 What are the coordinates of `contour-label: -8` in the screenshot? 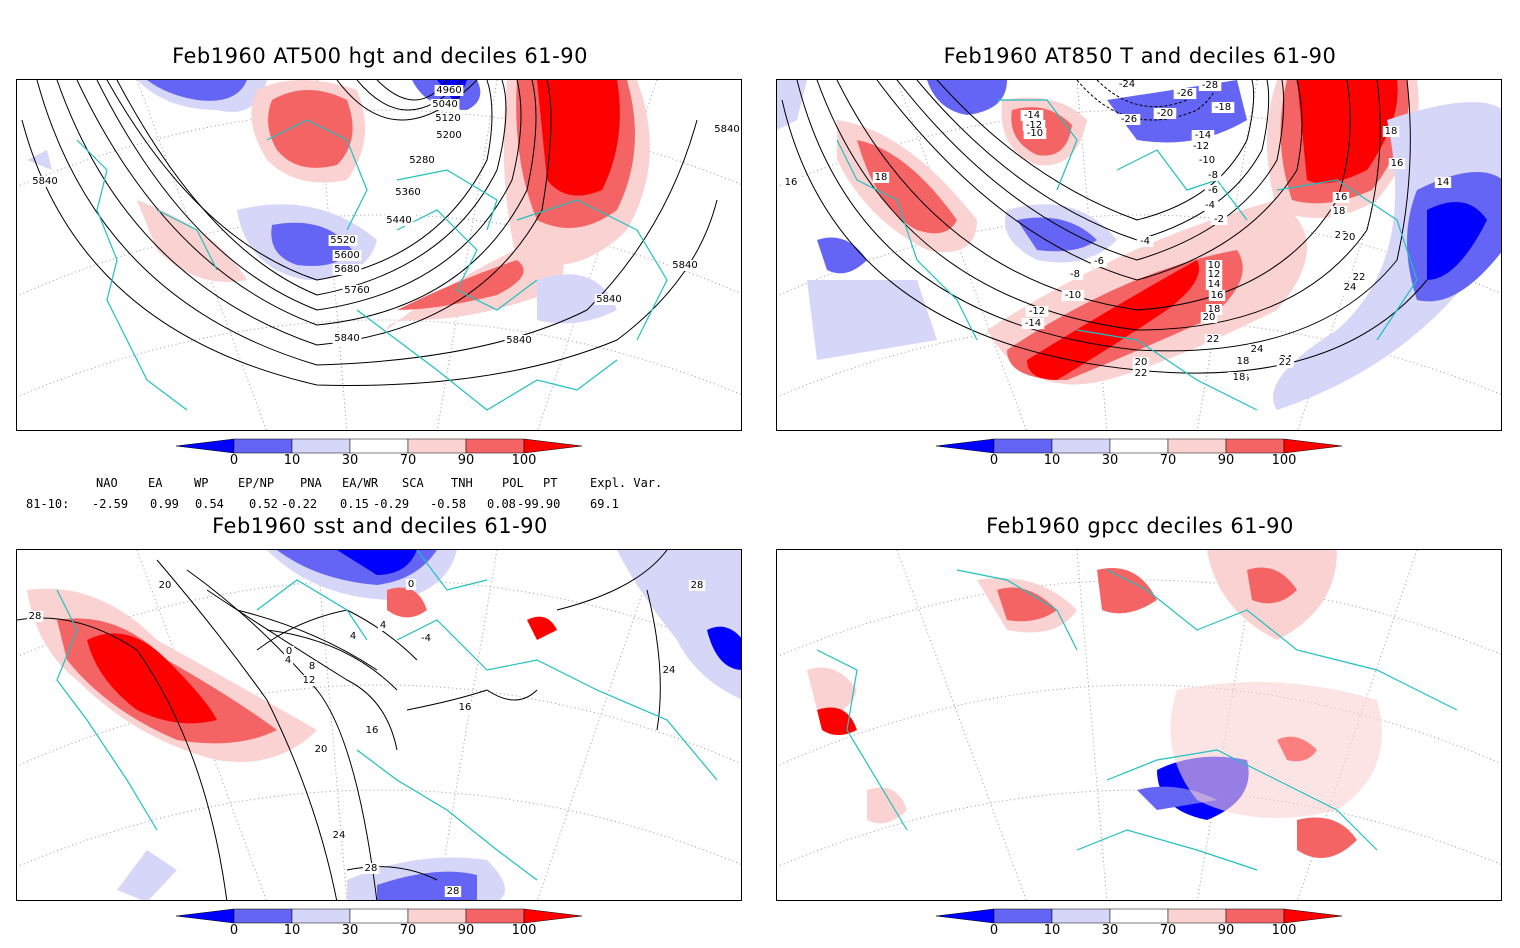 It's located at (1213, 175).